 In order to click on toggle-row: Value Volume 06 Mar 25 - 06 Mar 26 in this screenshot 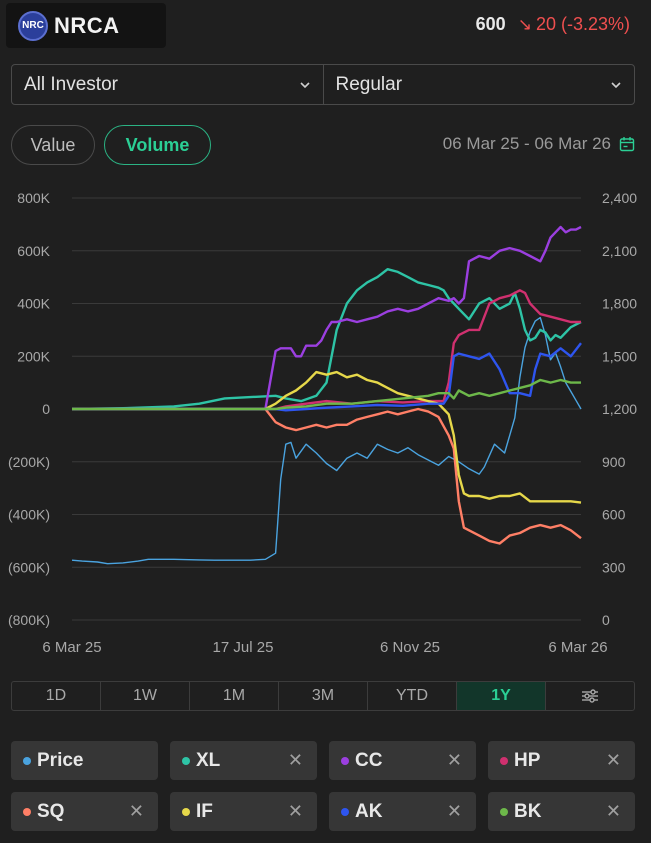, I will do `click(323, 145)`.